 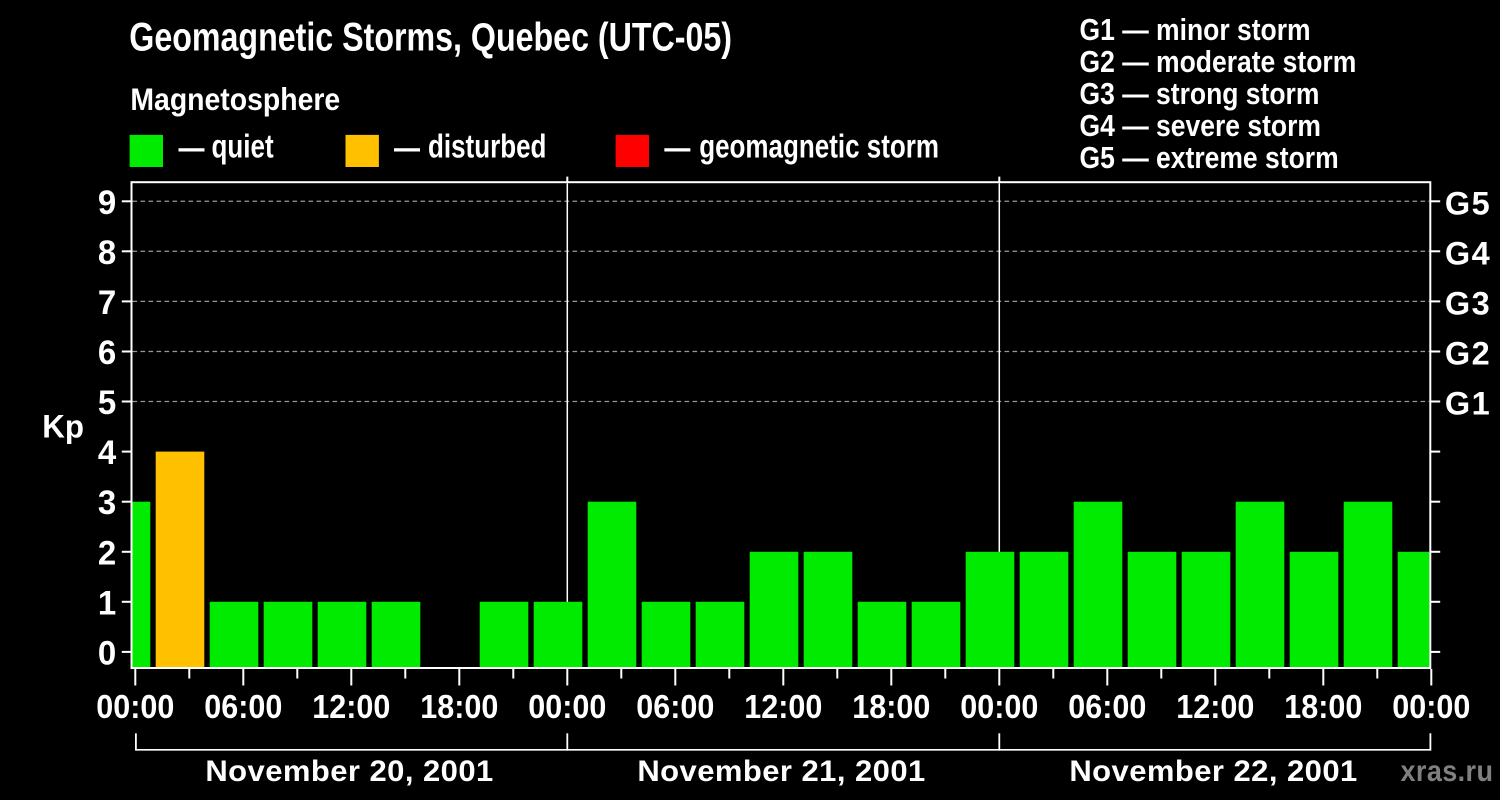 What do you see at coordinates (1195, 30) in the screenshot?
I see `svg-text: G1 — minor storm` at bounding box center [1195, 30].